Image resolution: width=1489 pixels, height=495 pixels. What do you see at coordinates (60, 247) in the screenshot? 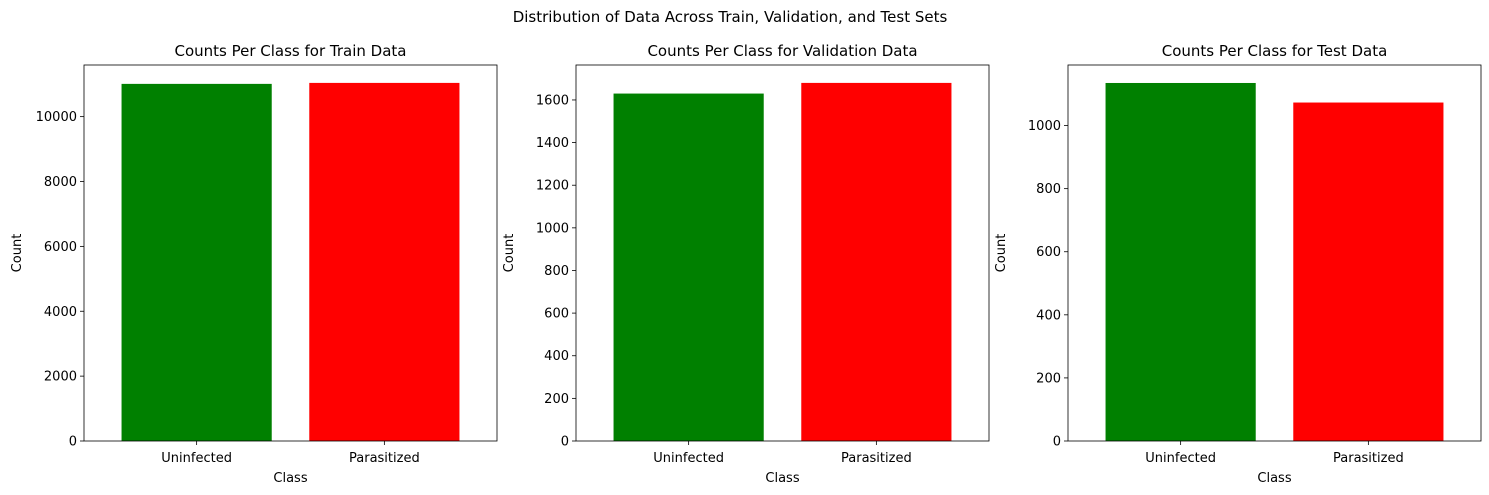
I see `y-tick-label: 6000` at bounding box center [60, 247].